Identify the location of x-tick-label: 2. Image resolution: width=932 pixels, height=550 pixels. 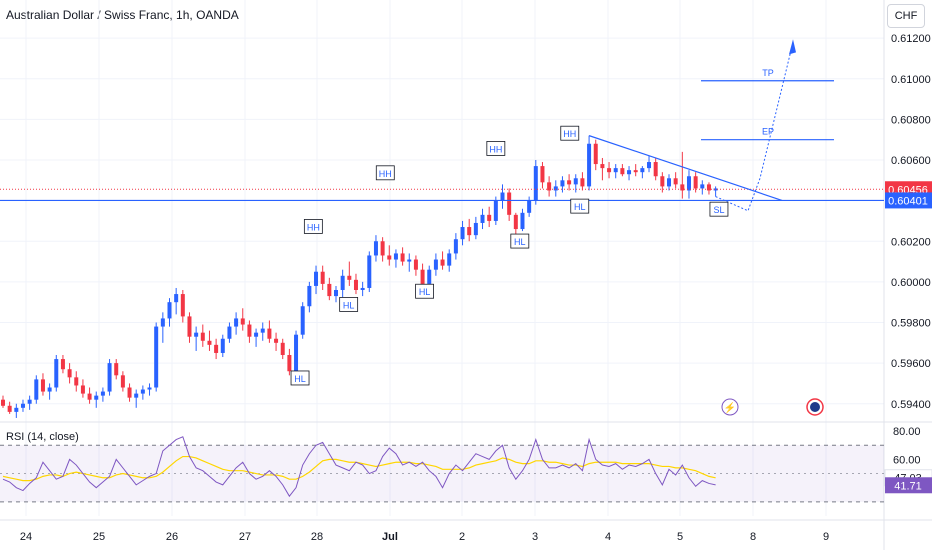
(462, 537).